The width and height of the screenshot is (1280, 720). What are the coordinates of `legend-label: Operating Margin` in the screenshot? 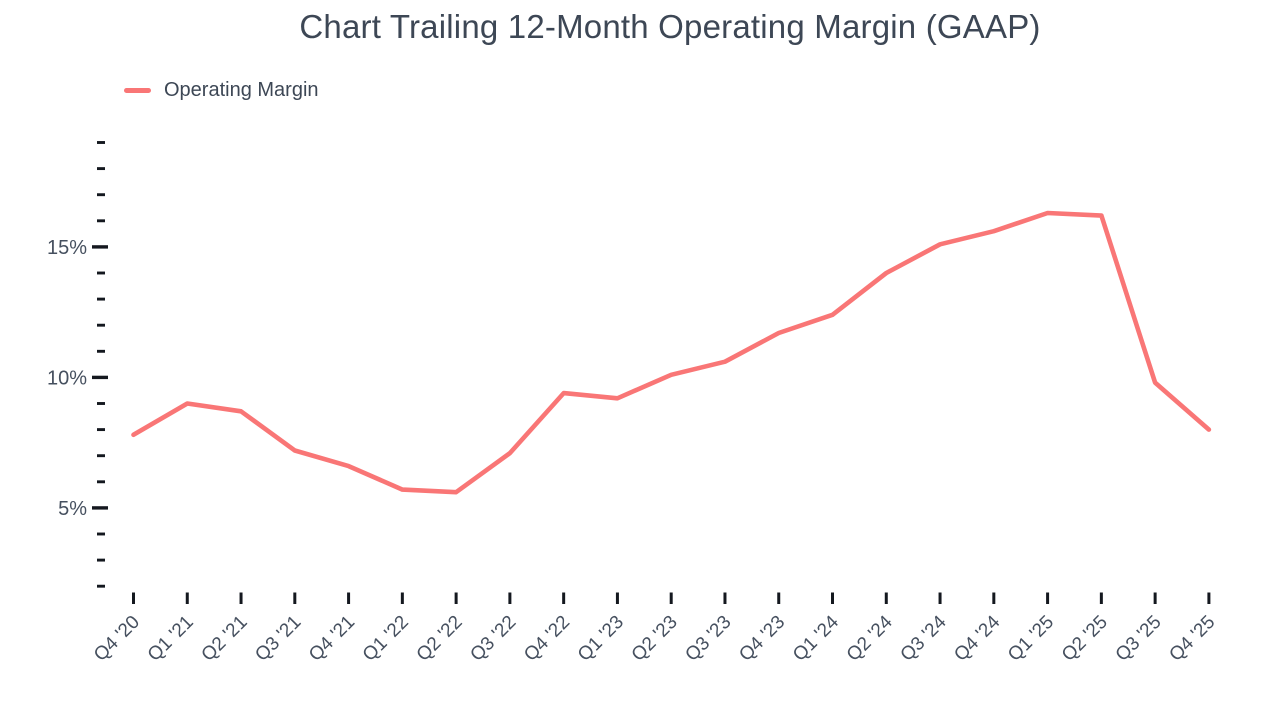 It's located at (241, 90).